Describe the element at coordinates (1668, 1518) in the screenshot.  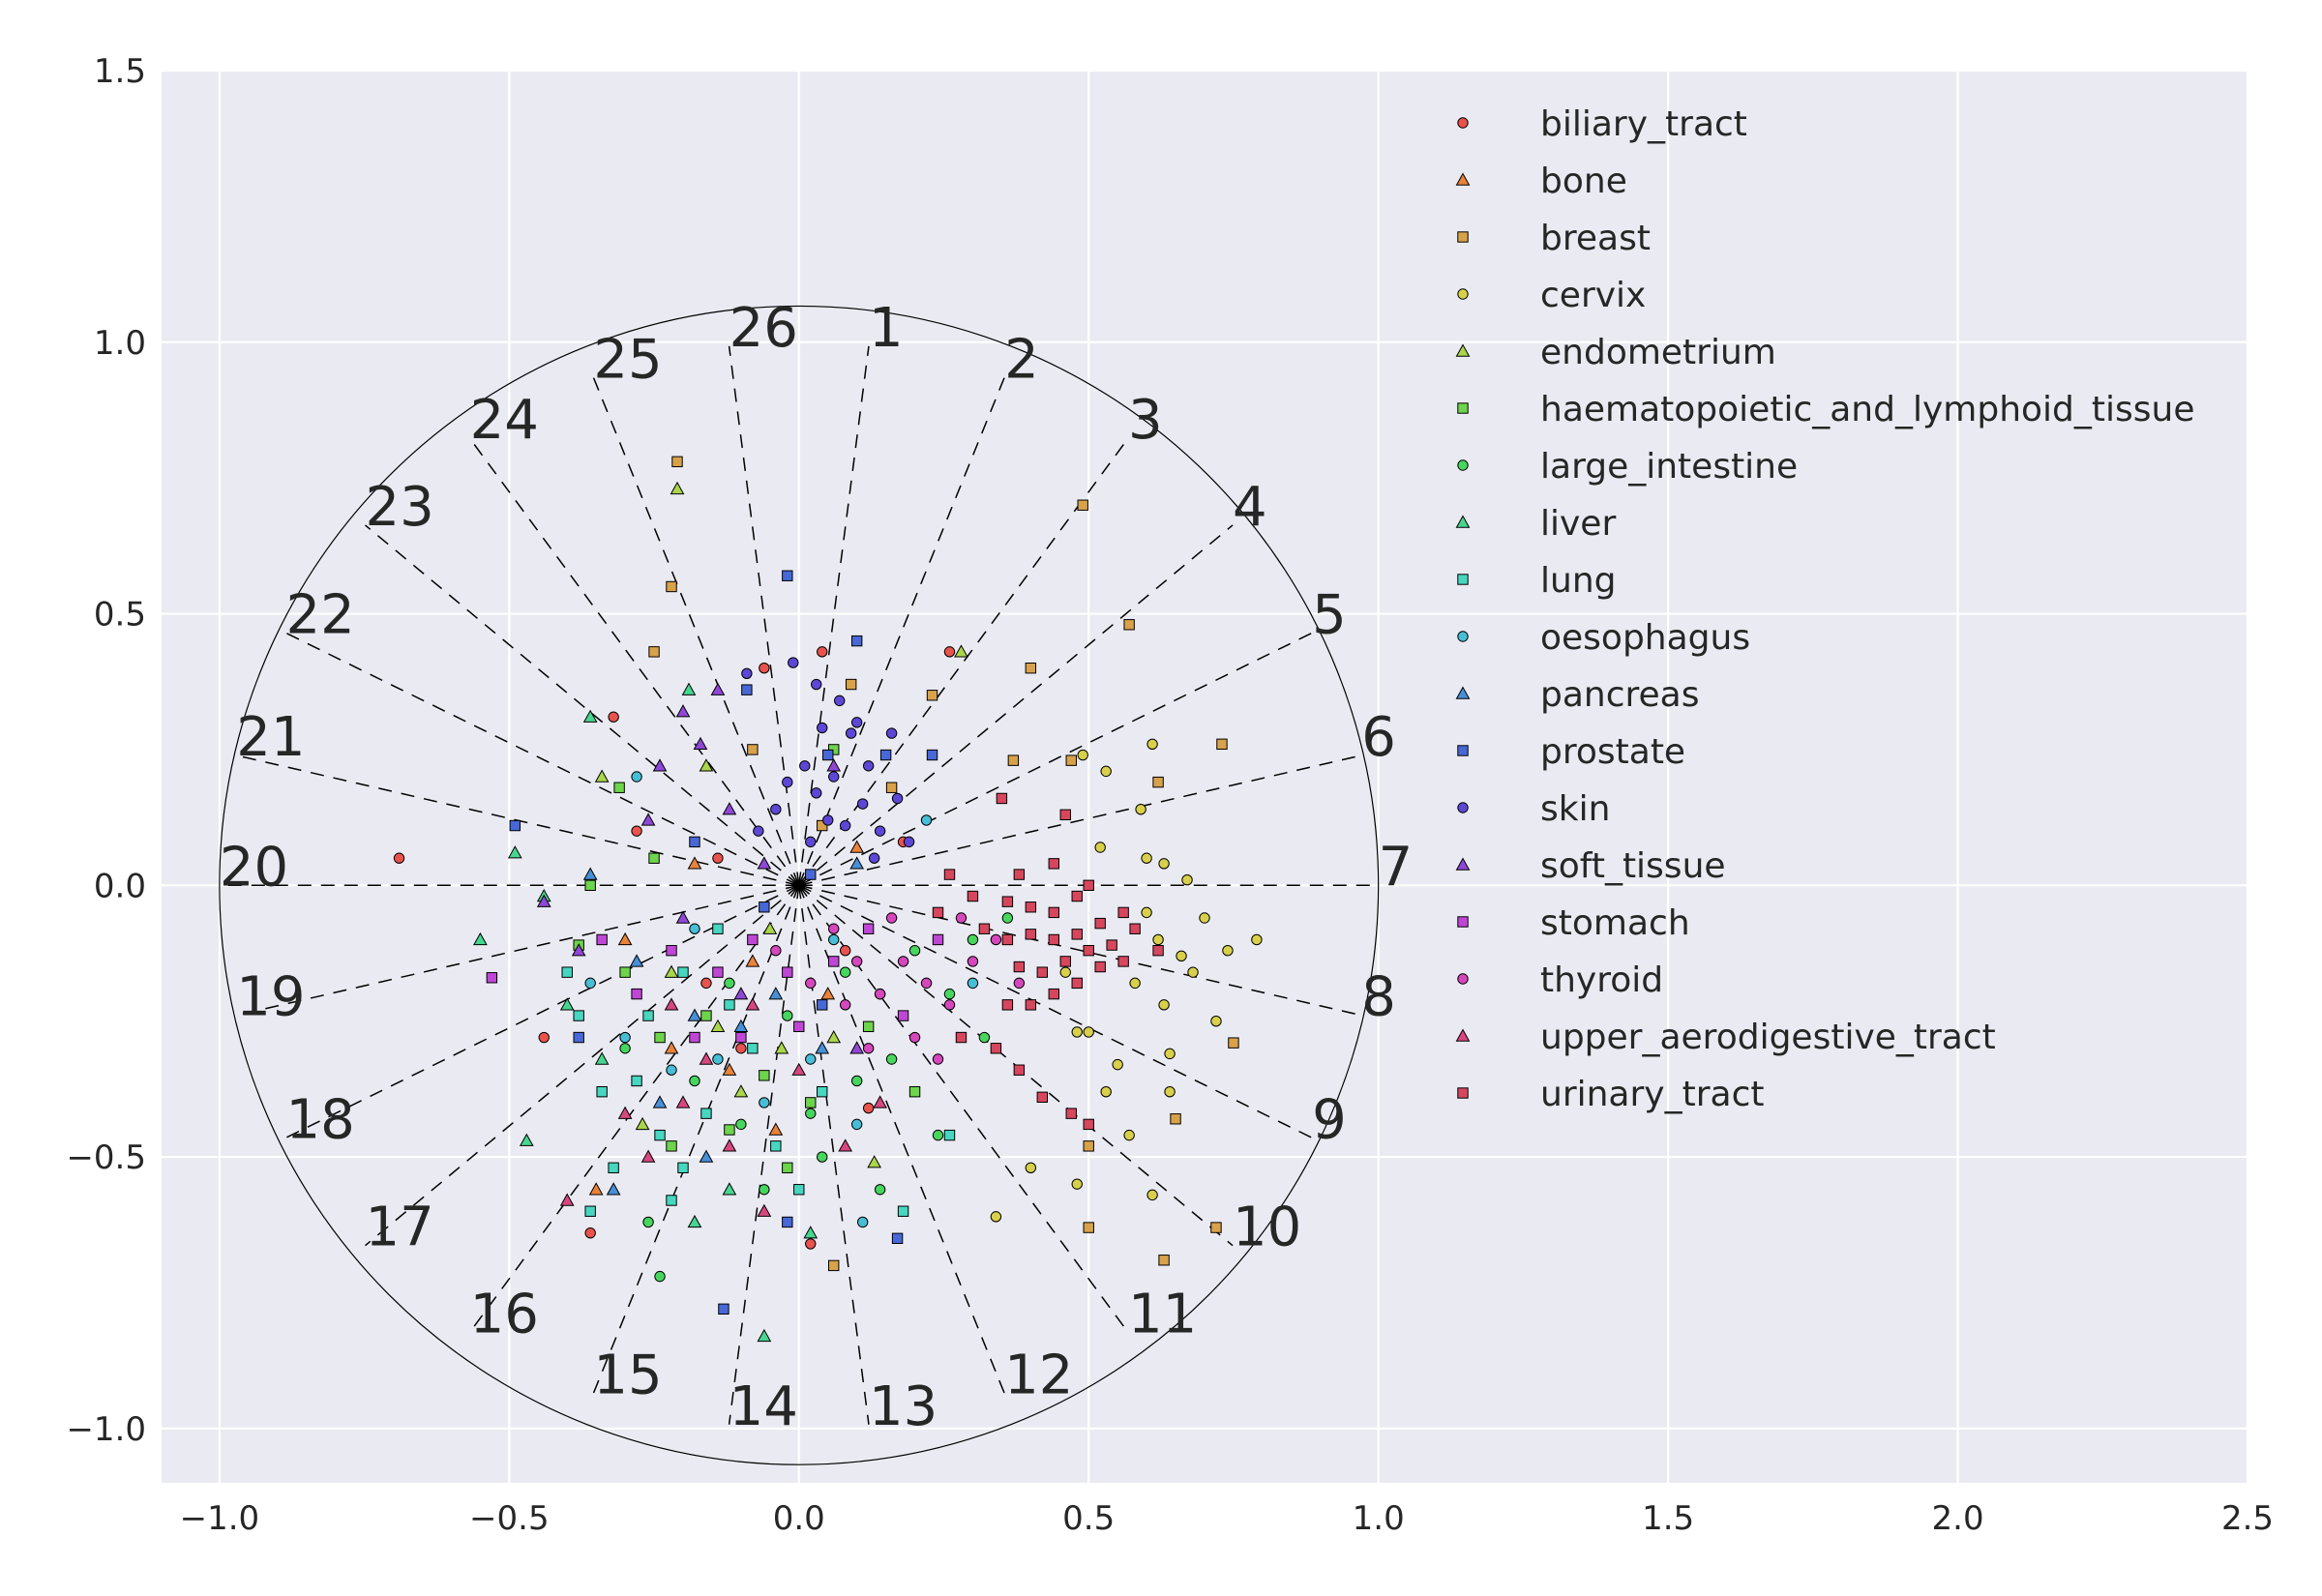
I see `x-tick-label: 1.5` at that location.